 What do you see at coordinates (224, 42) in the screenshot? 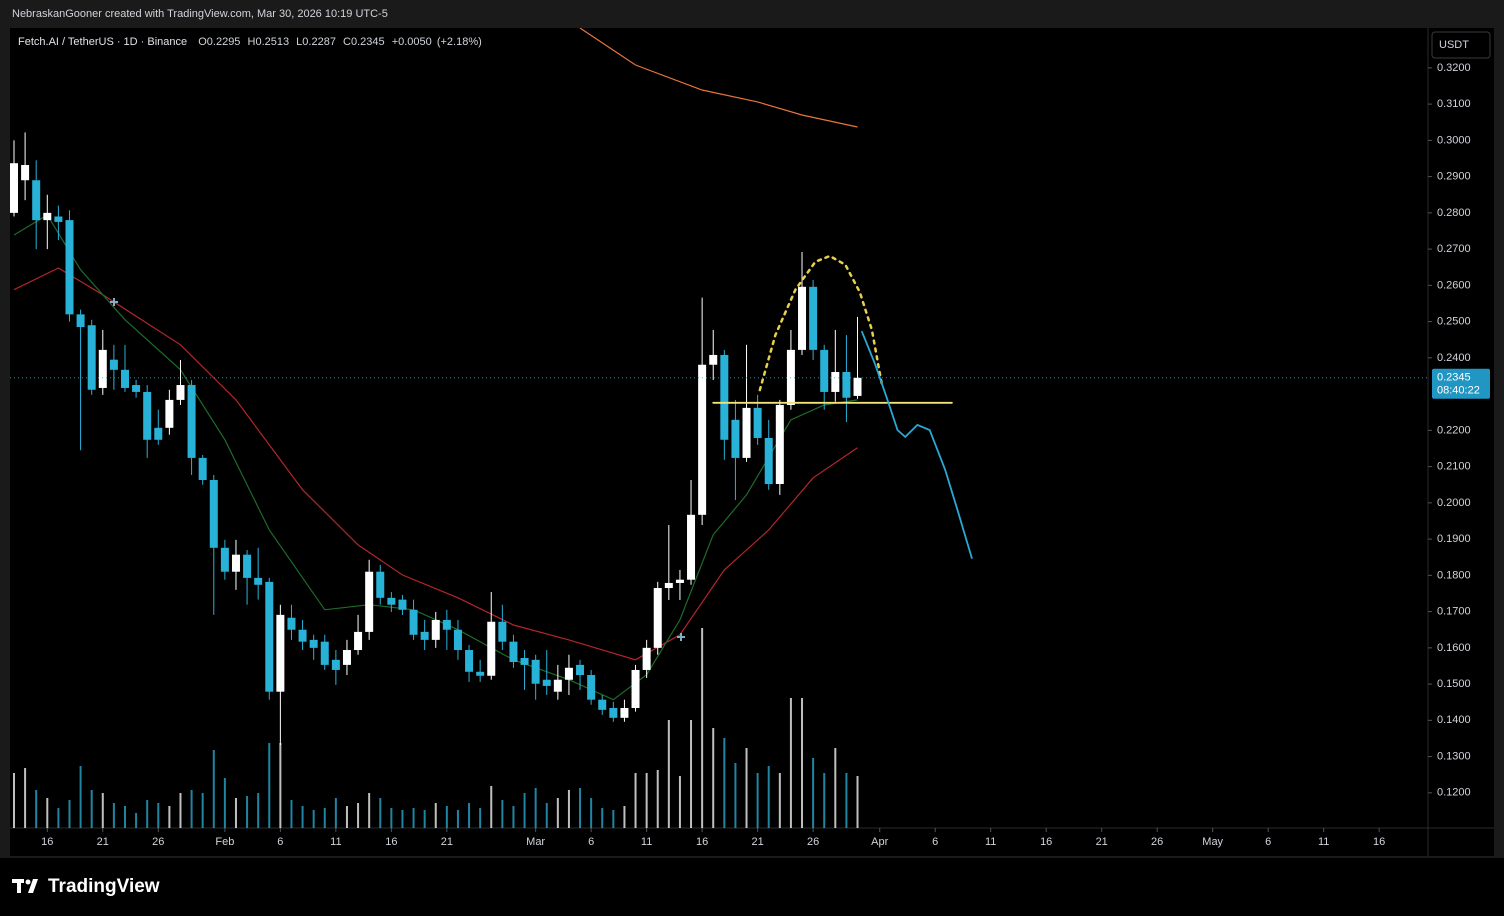
I see `open-value: 0.2295` at bounding box center [224, 42].